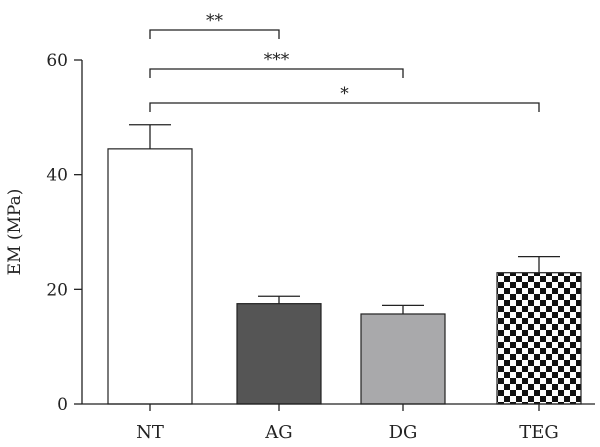 This screenshot has height=447, width=600. Describe the element at coordinates (347, 423) in the screenshot. I see `x-tick-labels: NT AG DG TEG` at that location.